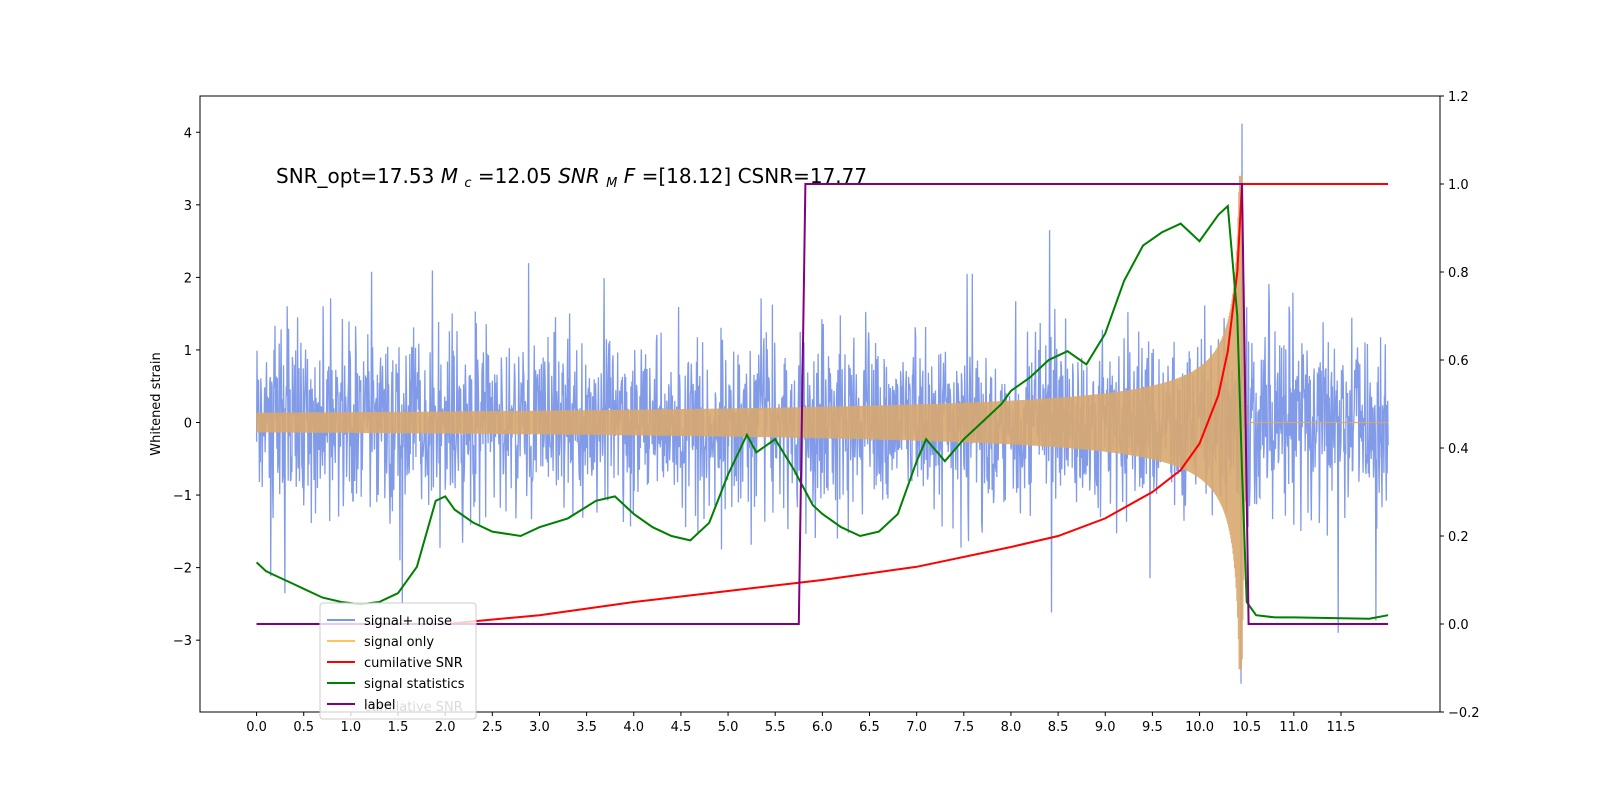 The width and height of the screenshot is (1600, 800). Describe the element at coordinates (445, 727) in the screenshot. I see `x-tick-label: 2.0` at that location.